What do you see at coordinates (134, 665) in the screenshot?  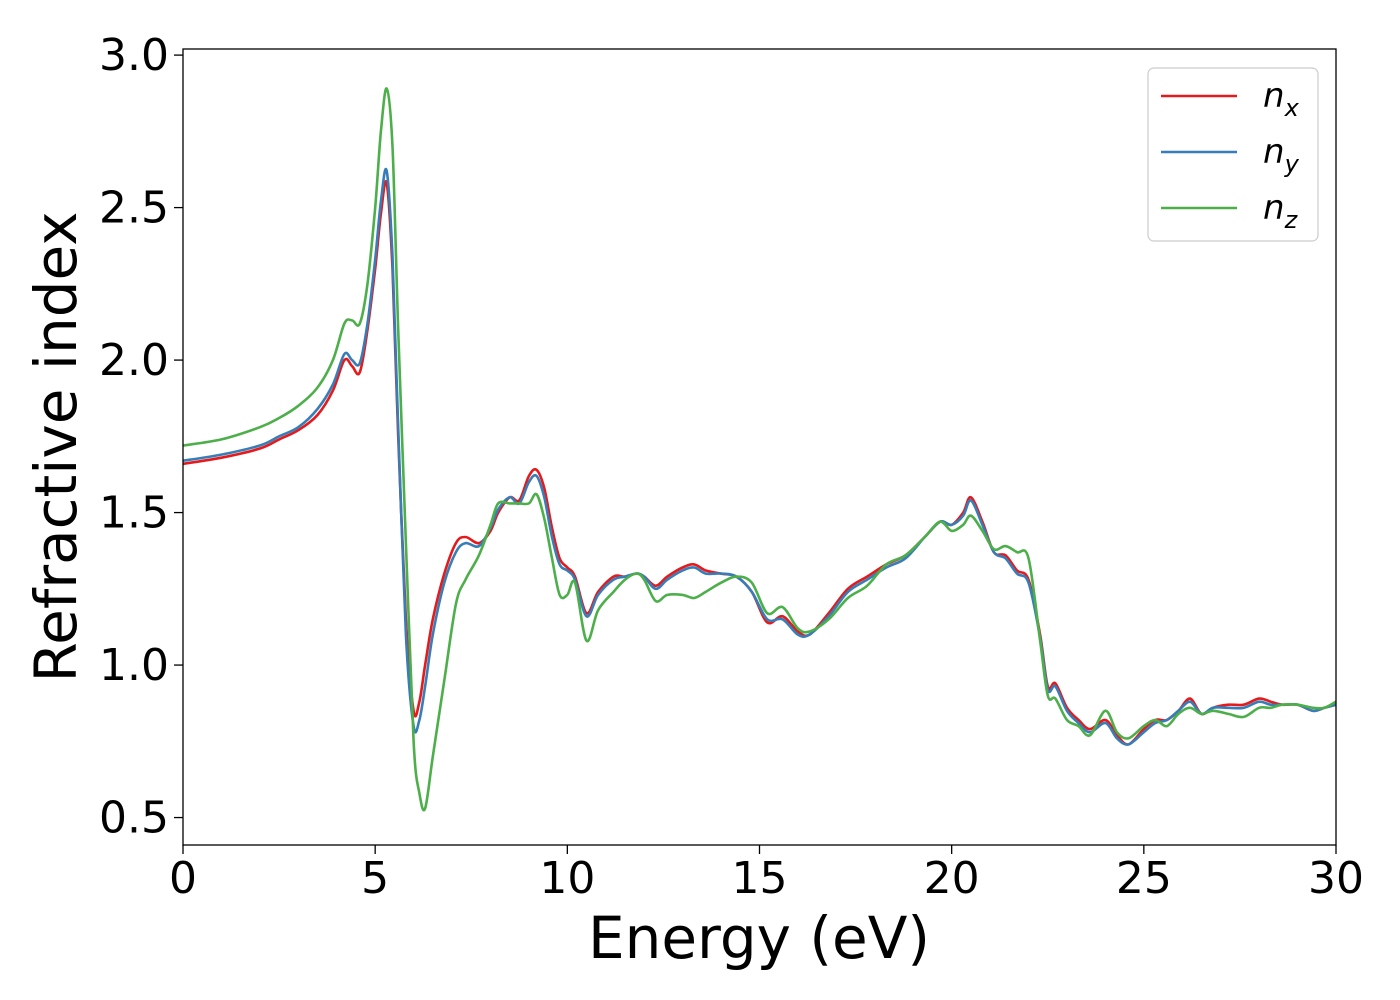 I see `y-tick-label: 1.0` at bounding box center [134, 665].